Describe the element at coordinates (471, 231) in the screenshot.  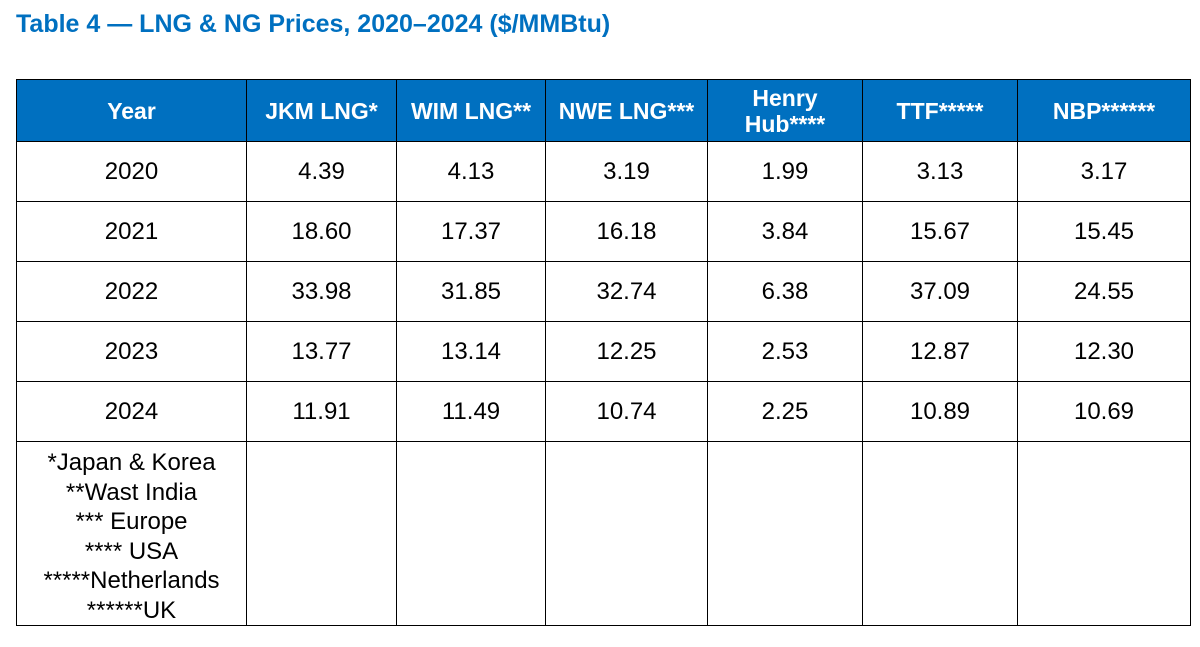
I see `cell-wim-lng: 17.37` at that location.